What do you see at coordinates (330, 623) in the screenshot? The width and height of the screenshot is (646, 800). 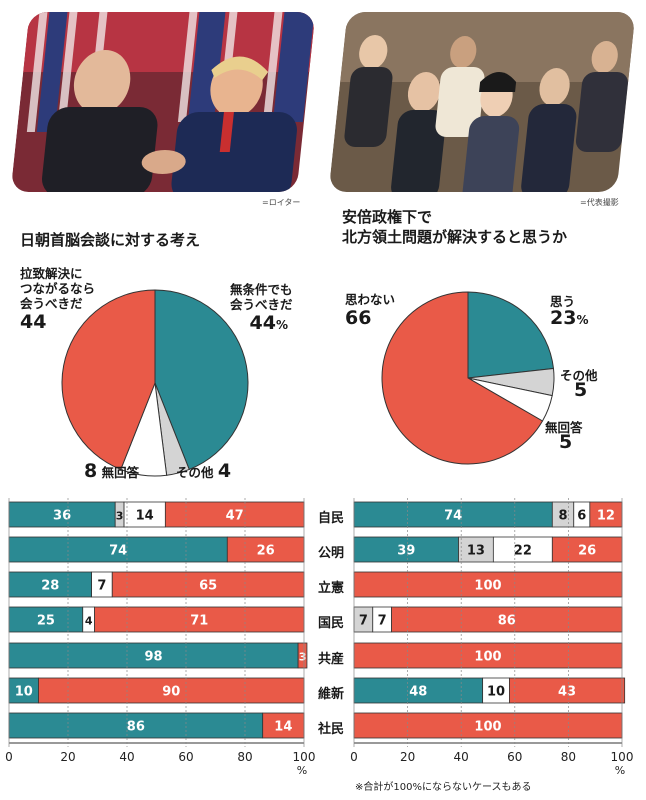 I see `party-label: 国民` at bounding box center [330, 623].